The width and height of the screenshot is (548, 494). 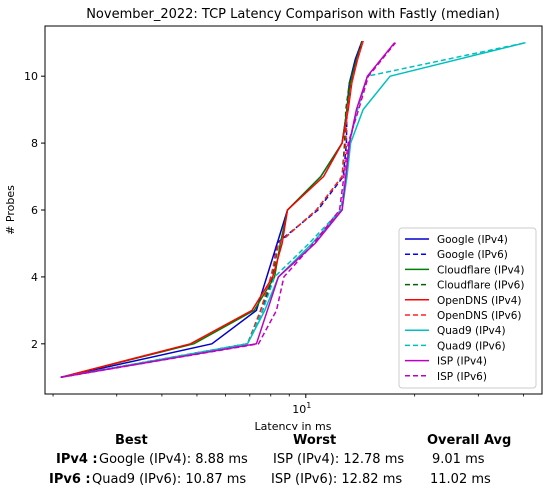 I want to click on legend-label: Google (IPv6), so click(x=472, y=255).